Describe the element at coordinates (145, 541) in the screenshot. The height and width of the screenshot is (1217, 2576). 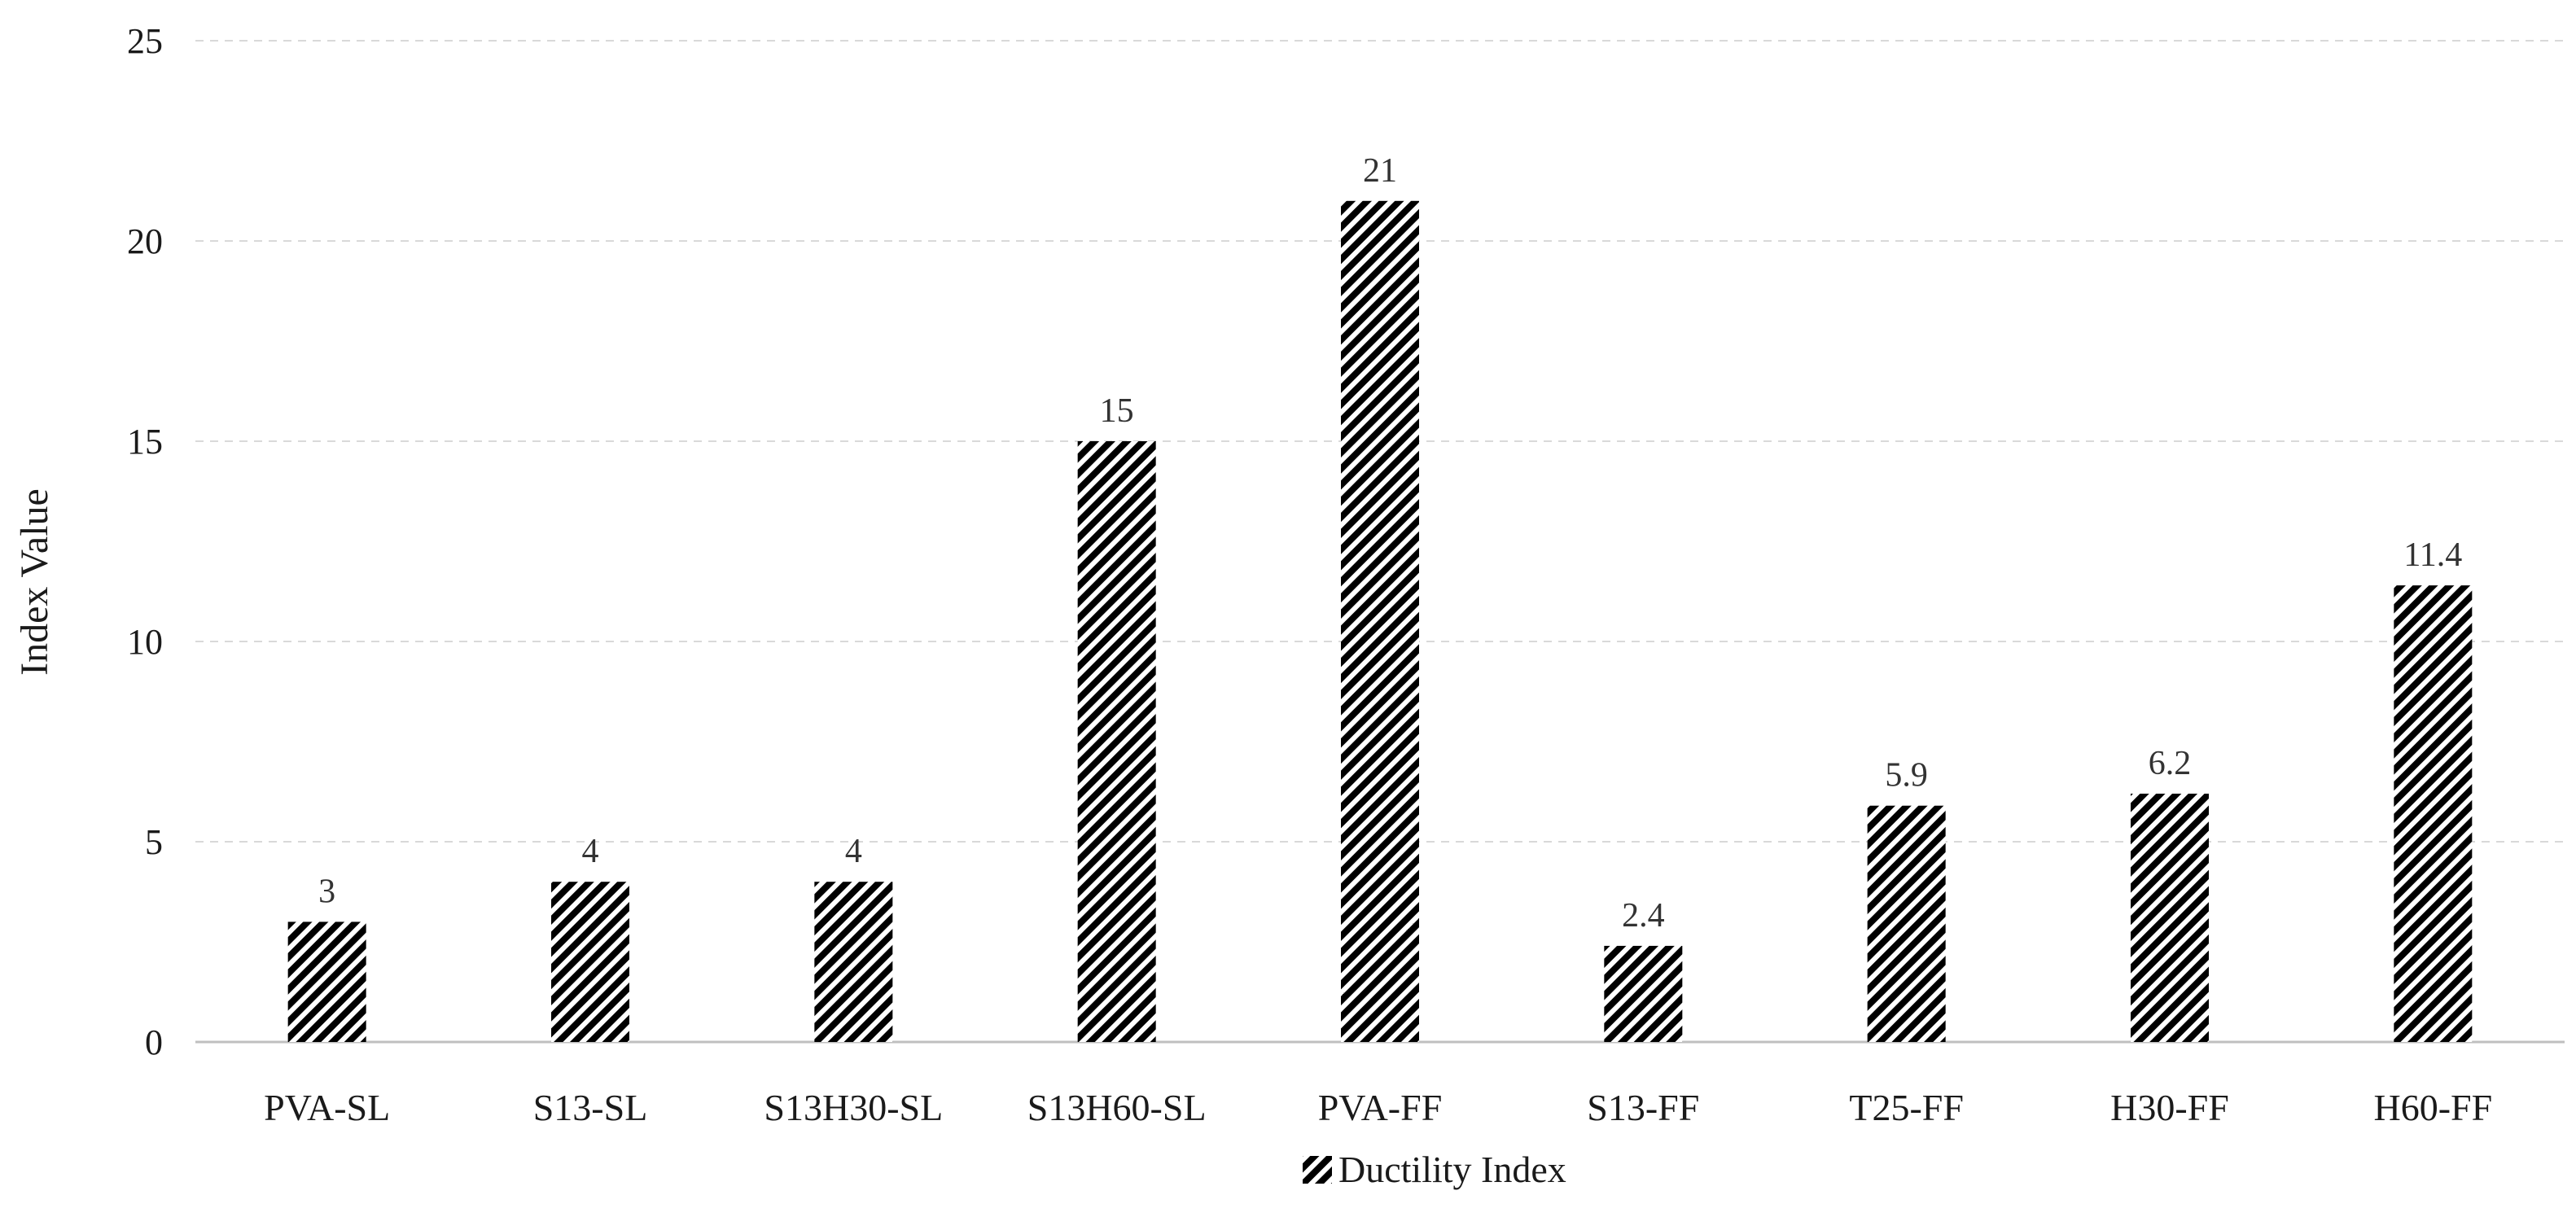
I see `y-axis-ticks: 0 5 10 15 20 25` at that location.